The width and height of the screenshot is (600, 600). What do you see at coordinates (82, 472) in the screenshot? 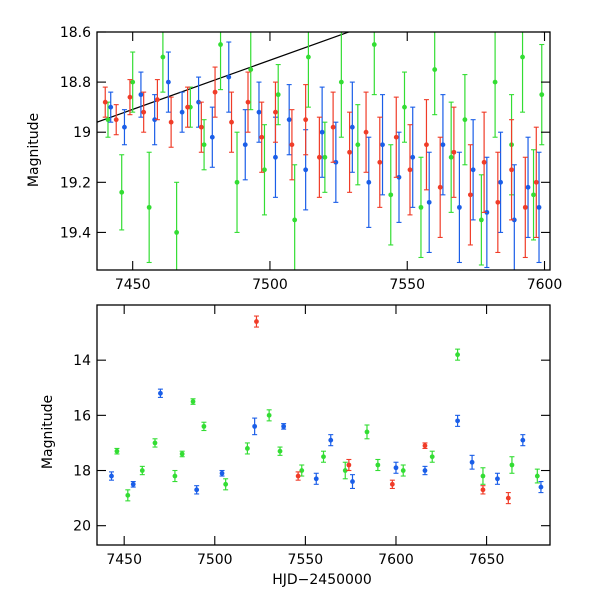
I see `y-tick-label: 18` at bounding box center [82, 472].